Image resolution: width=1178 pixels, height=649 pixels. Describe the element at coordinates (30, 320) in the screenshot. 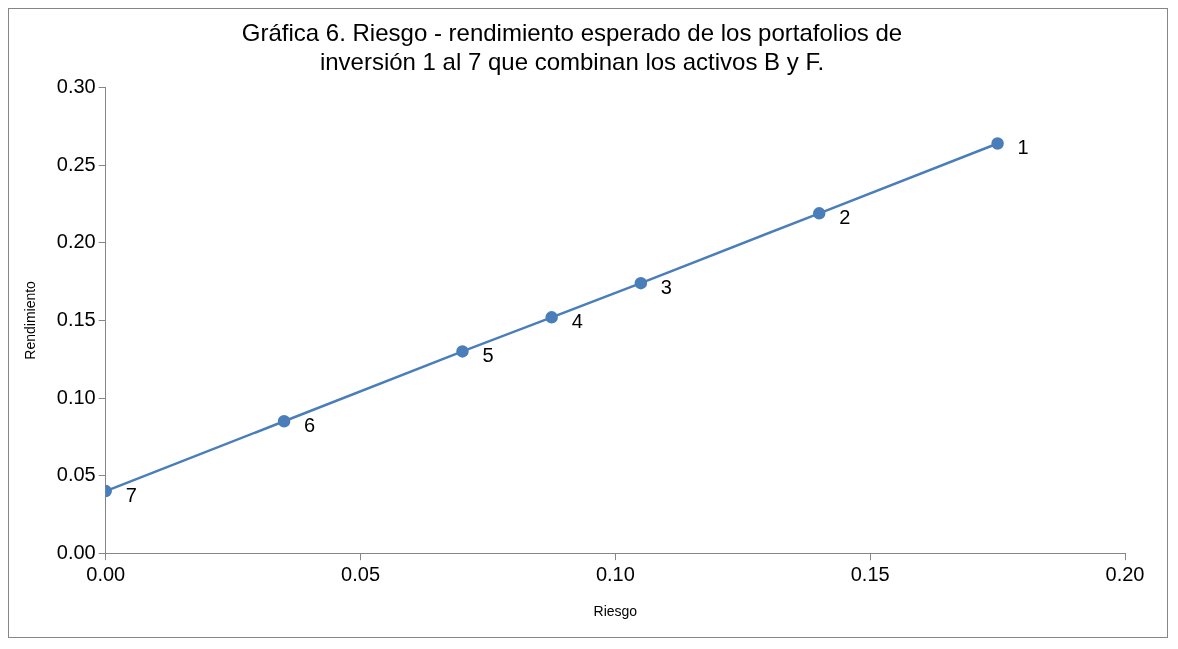

I see `y-axis-title: Rendimiento` at that location.